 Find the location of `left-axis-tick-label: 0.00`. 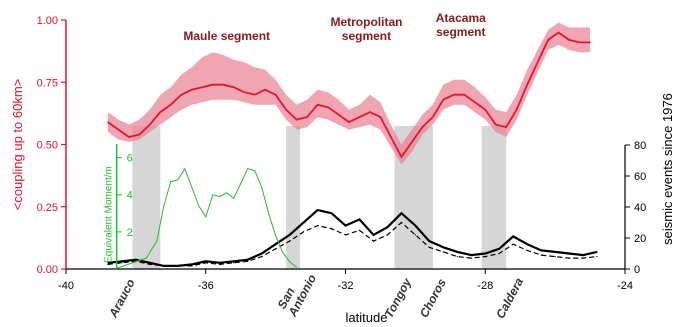

left-axis-tick-label: 0.00 is located at coordinates (47, 270).